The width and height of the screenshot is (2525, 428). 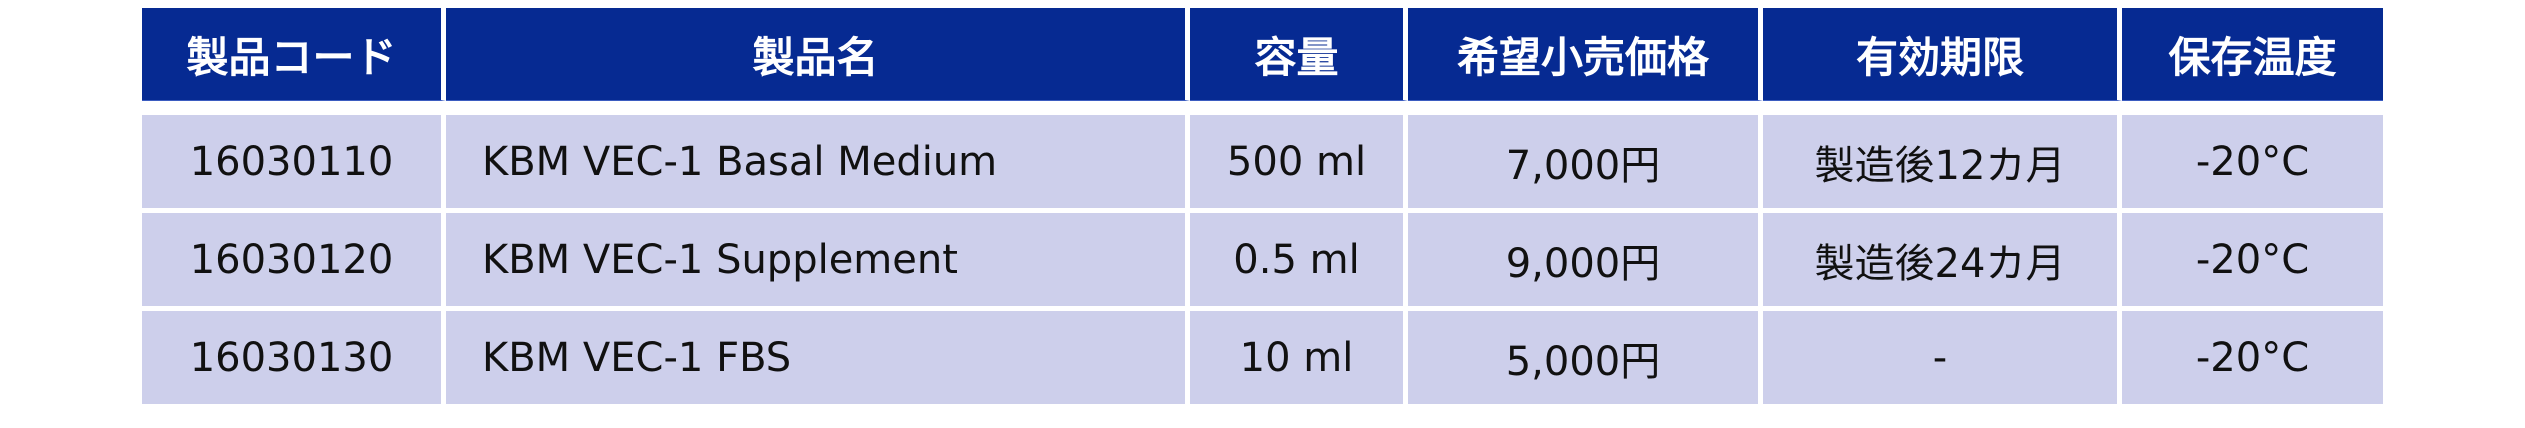 What do you see at coordinates (1585, 164) in the screenshot?
I see `cell-price: 7,000円` at bounding box center [1585, 164].